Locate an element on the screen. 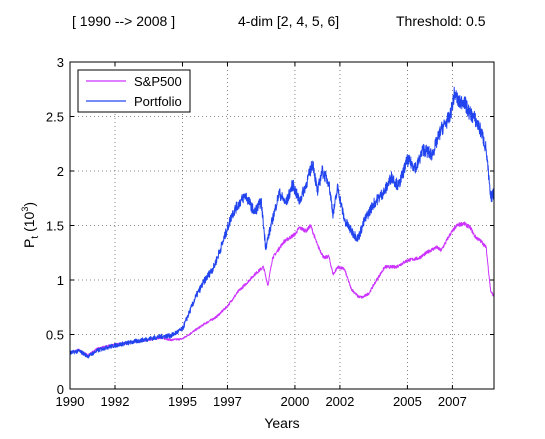  x-tick-label: 2000 is located at coordinates (294, 401).